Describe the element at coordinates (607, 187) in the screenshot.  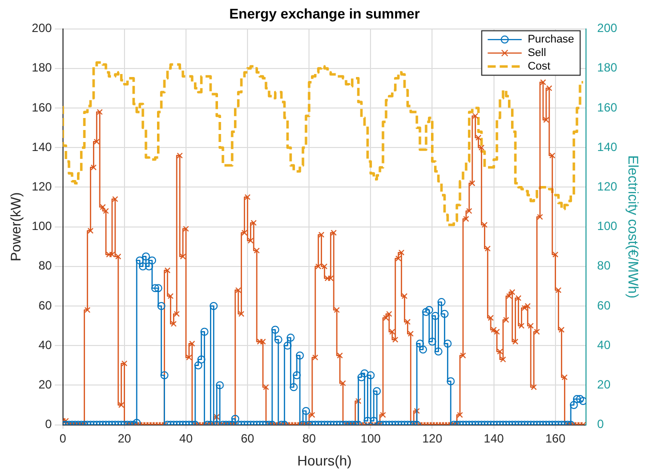
I see `y2-tick-label: 120` at that location.